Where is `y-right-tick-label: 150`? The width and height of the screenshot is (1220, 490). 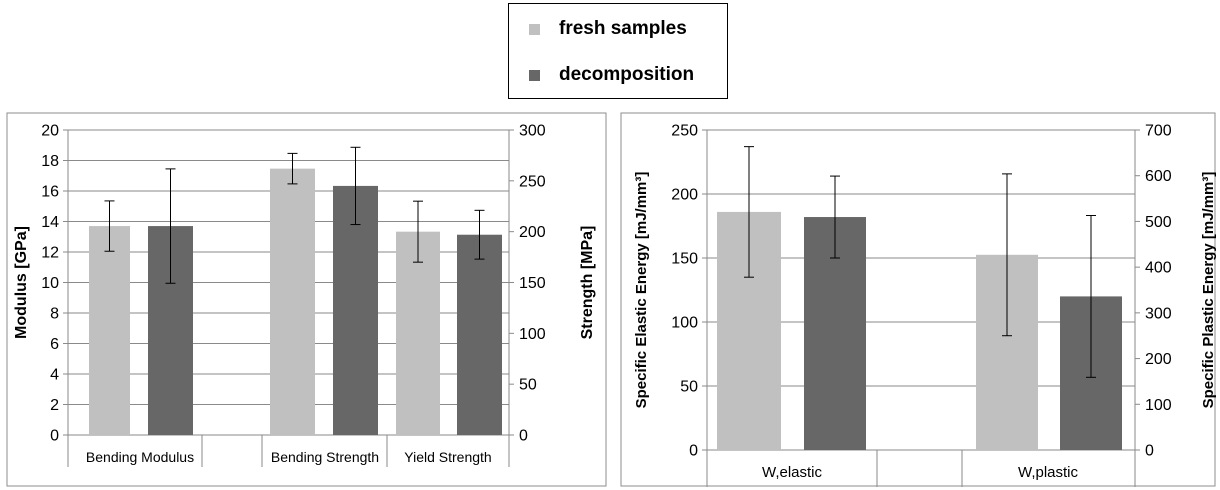
y-right-tick-label: 150 is located at coordinates (532, 283).